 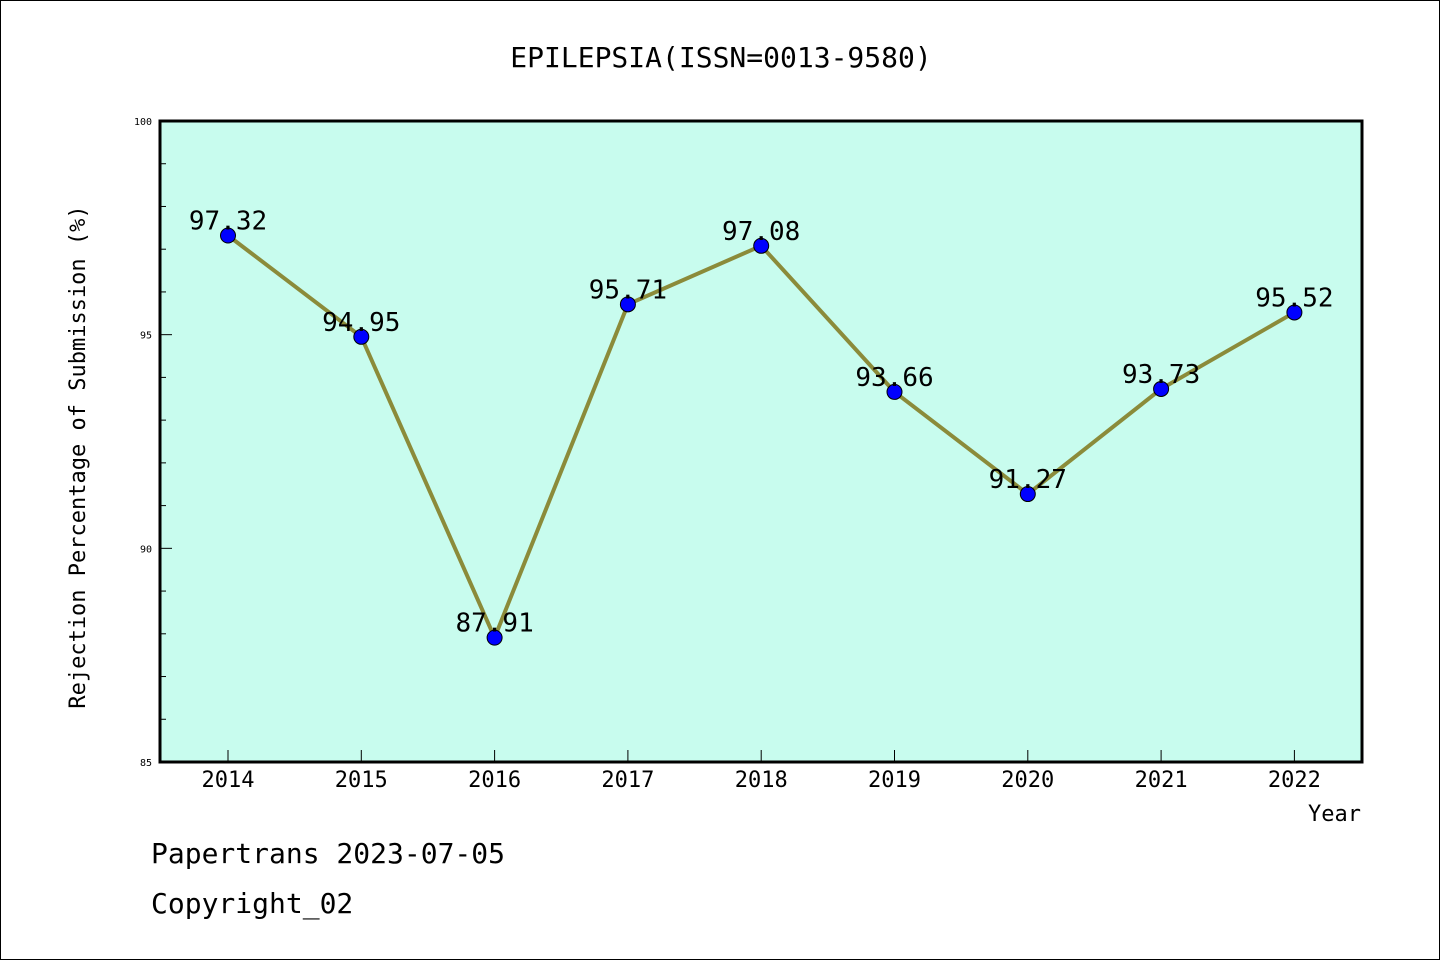 I want to click on data-label: 93.66, so click(x=894, y=378).